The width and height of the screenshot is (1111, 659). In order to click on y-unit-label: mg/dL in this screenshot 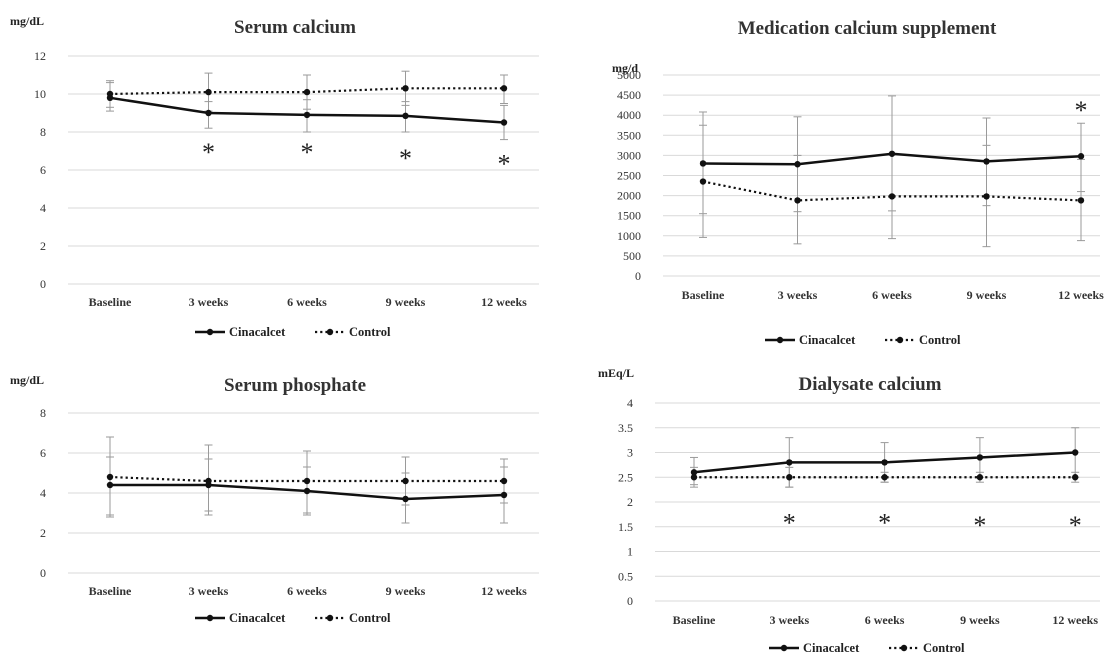, I will do `click(27, 21)`.